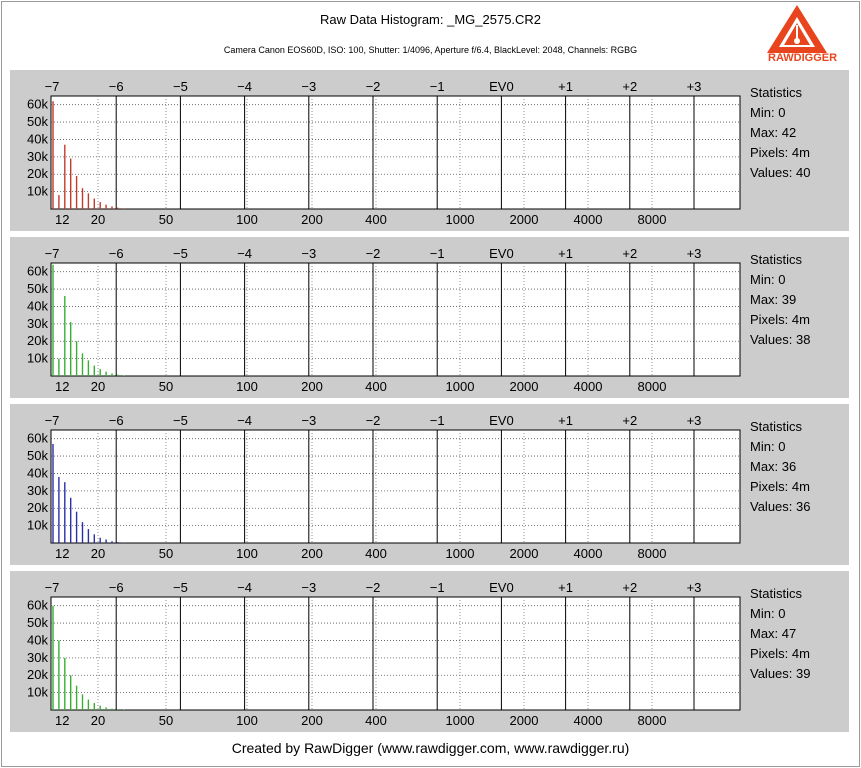  I want to click on stats-pixels: Pixels: 4m, so click(780, 486).